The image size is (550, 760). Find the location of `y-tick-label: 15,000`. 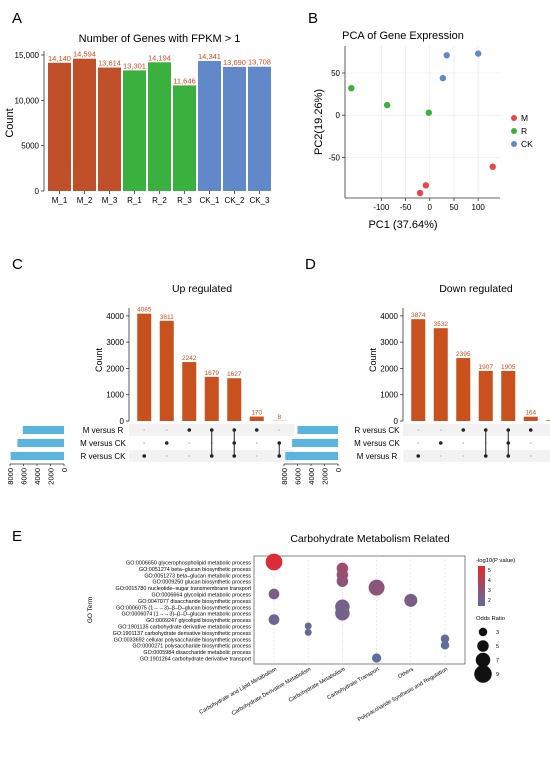

y-tick-label: 15,000 is located at coordinates (27, 55).